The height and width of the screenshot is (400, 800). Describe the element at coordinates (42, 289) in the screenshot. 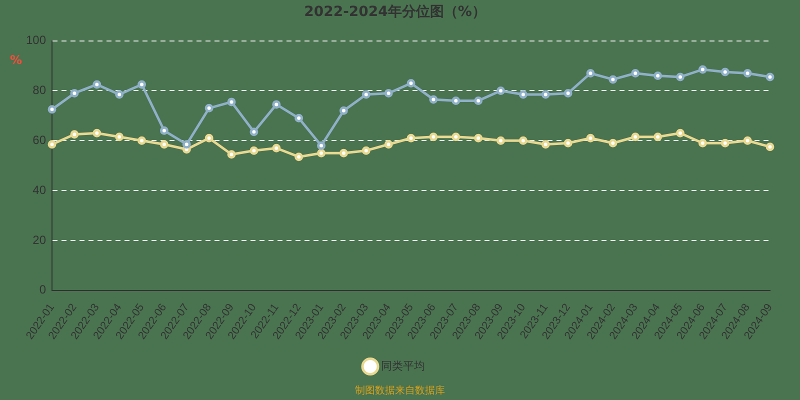

I see `y-tick-label: 0` at that location.